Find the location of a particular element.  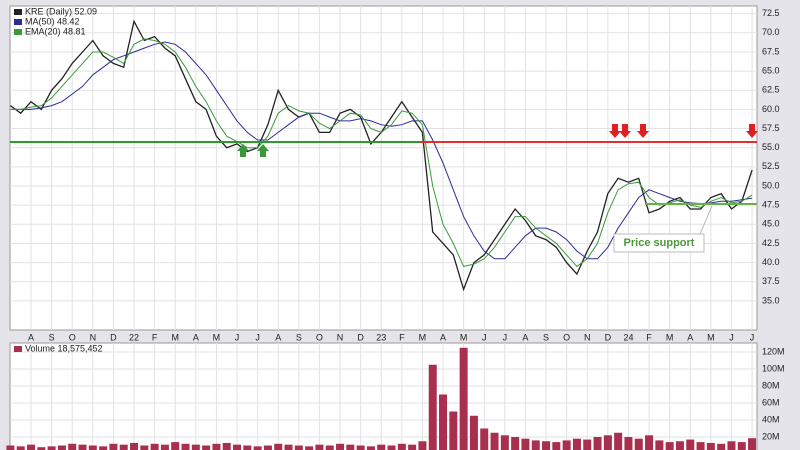

y-tick-label: 67.5 is located at coordinates (771, 51).